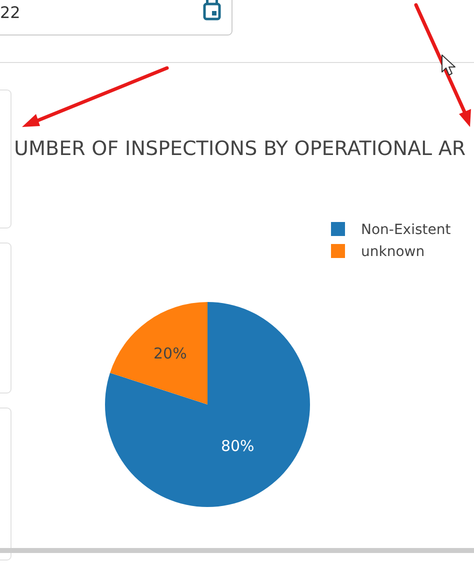 This screenshot has width=474, height=585. Describe the element at coordinates (170, 353) in the screenshot. I see `data-label: 20%` at that location.